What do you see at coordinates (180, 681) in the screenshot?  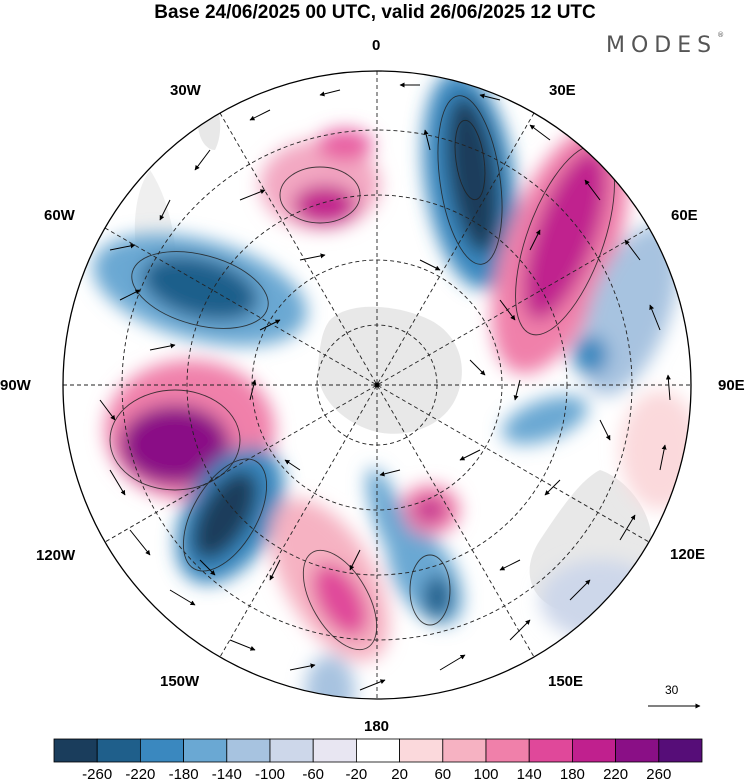 I see `label-lon-150w: 150W` at bounding box center [180, 681].